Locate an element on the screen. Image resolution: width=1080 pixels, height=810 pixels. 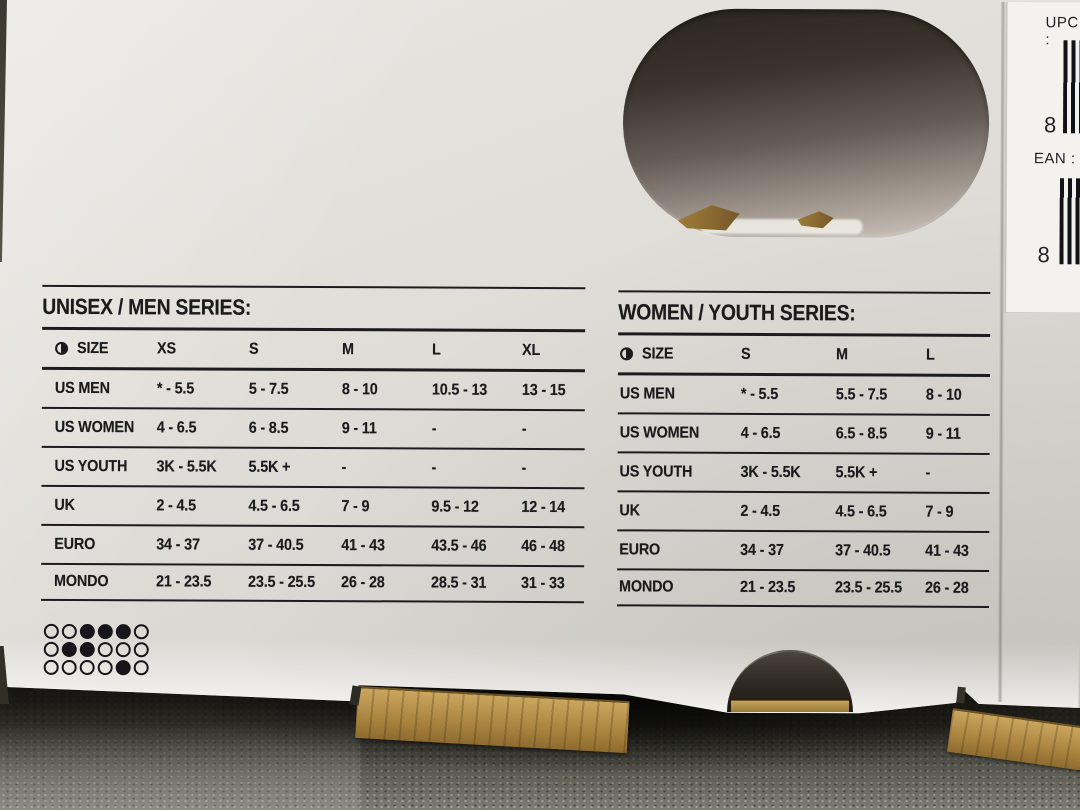
size-cell: 10.5 - 13 is located at coordinates (459, 390).